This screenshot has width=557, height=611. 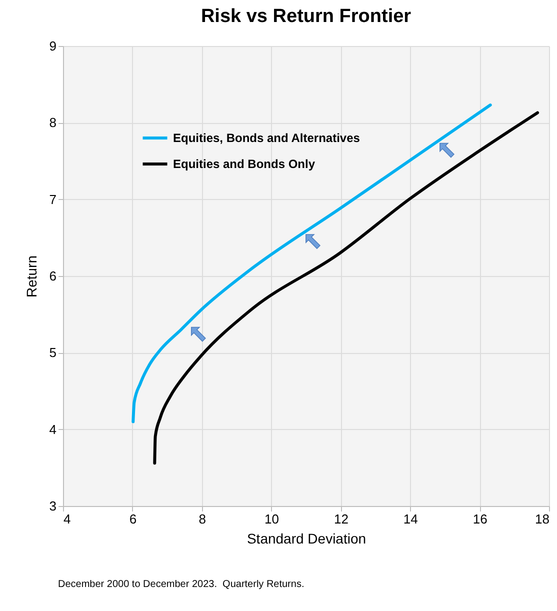 What do you see at coordinates (133, 519) in the screenshot?
I see `x-tick-label: 6` at bounding box center [133, 519].